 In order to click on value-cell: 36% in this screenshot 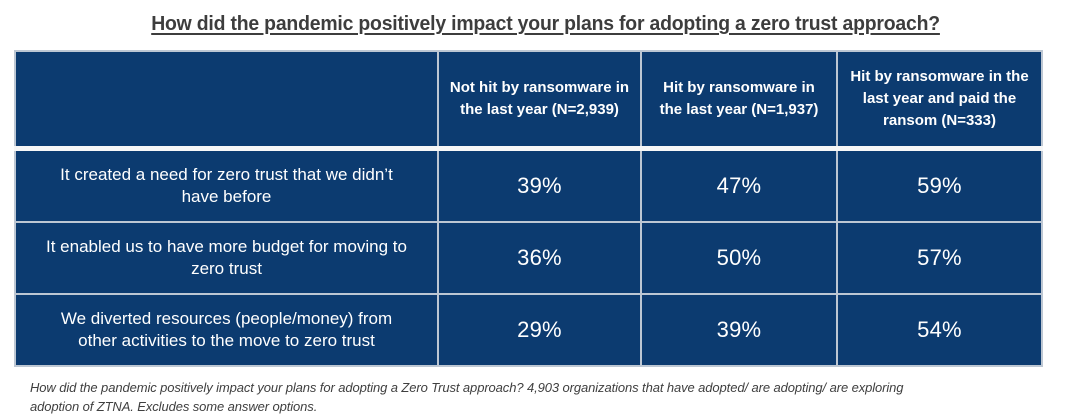, I will do `click(539, 258)`.